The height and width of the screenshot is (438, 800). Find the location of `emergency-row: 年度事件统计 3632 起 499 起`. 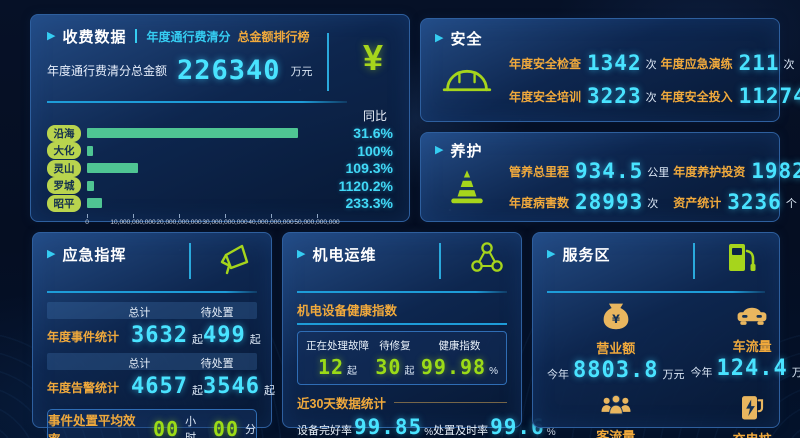

emergency-row: 年度事件统计 3632 起 499 起 is located at coordinates (154, 335).